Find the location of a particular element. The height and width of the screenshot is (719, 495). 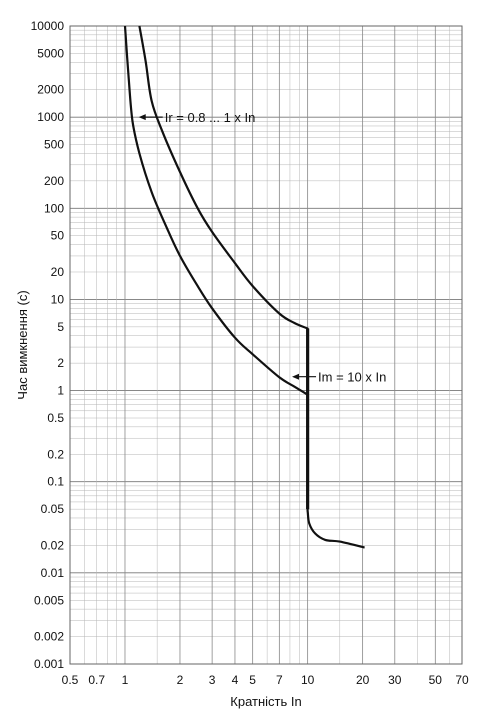

x-tick-label: 10 is located at coordinates (308, 680).